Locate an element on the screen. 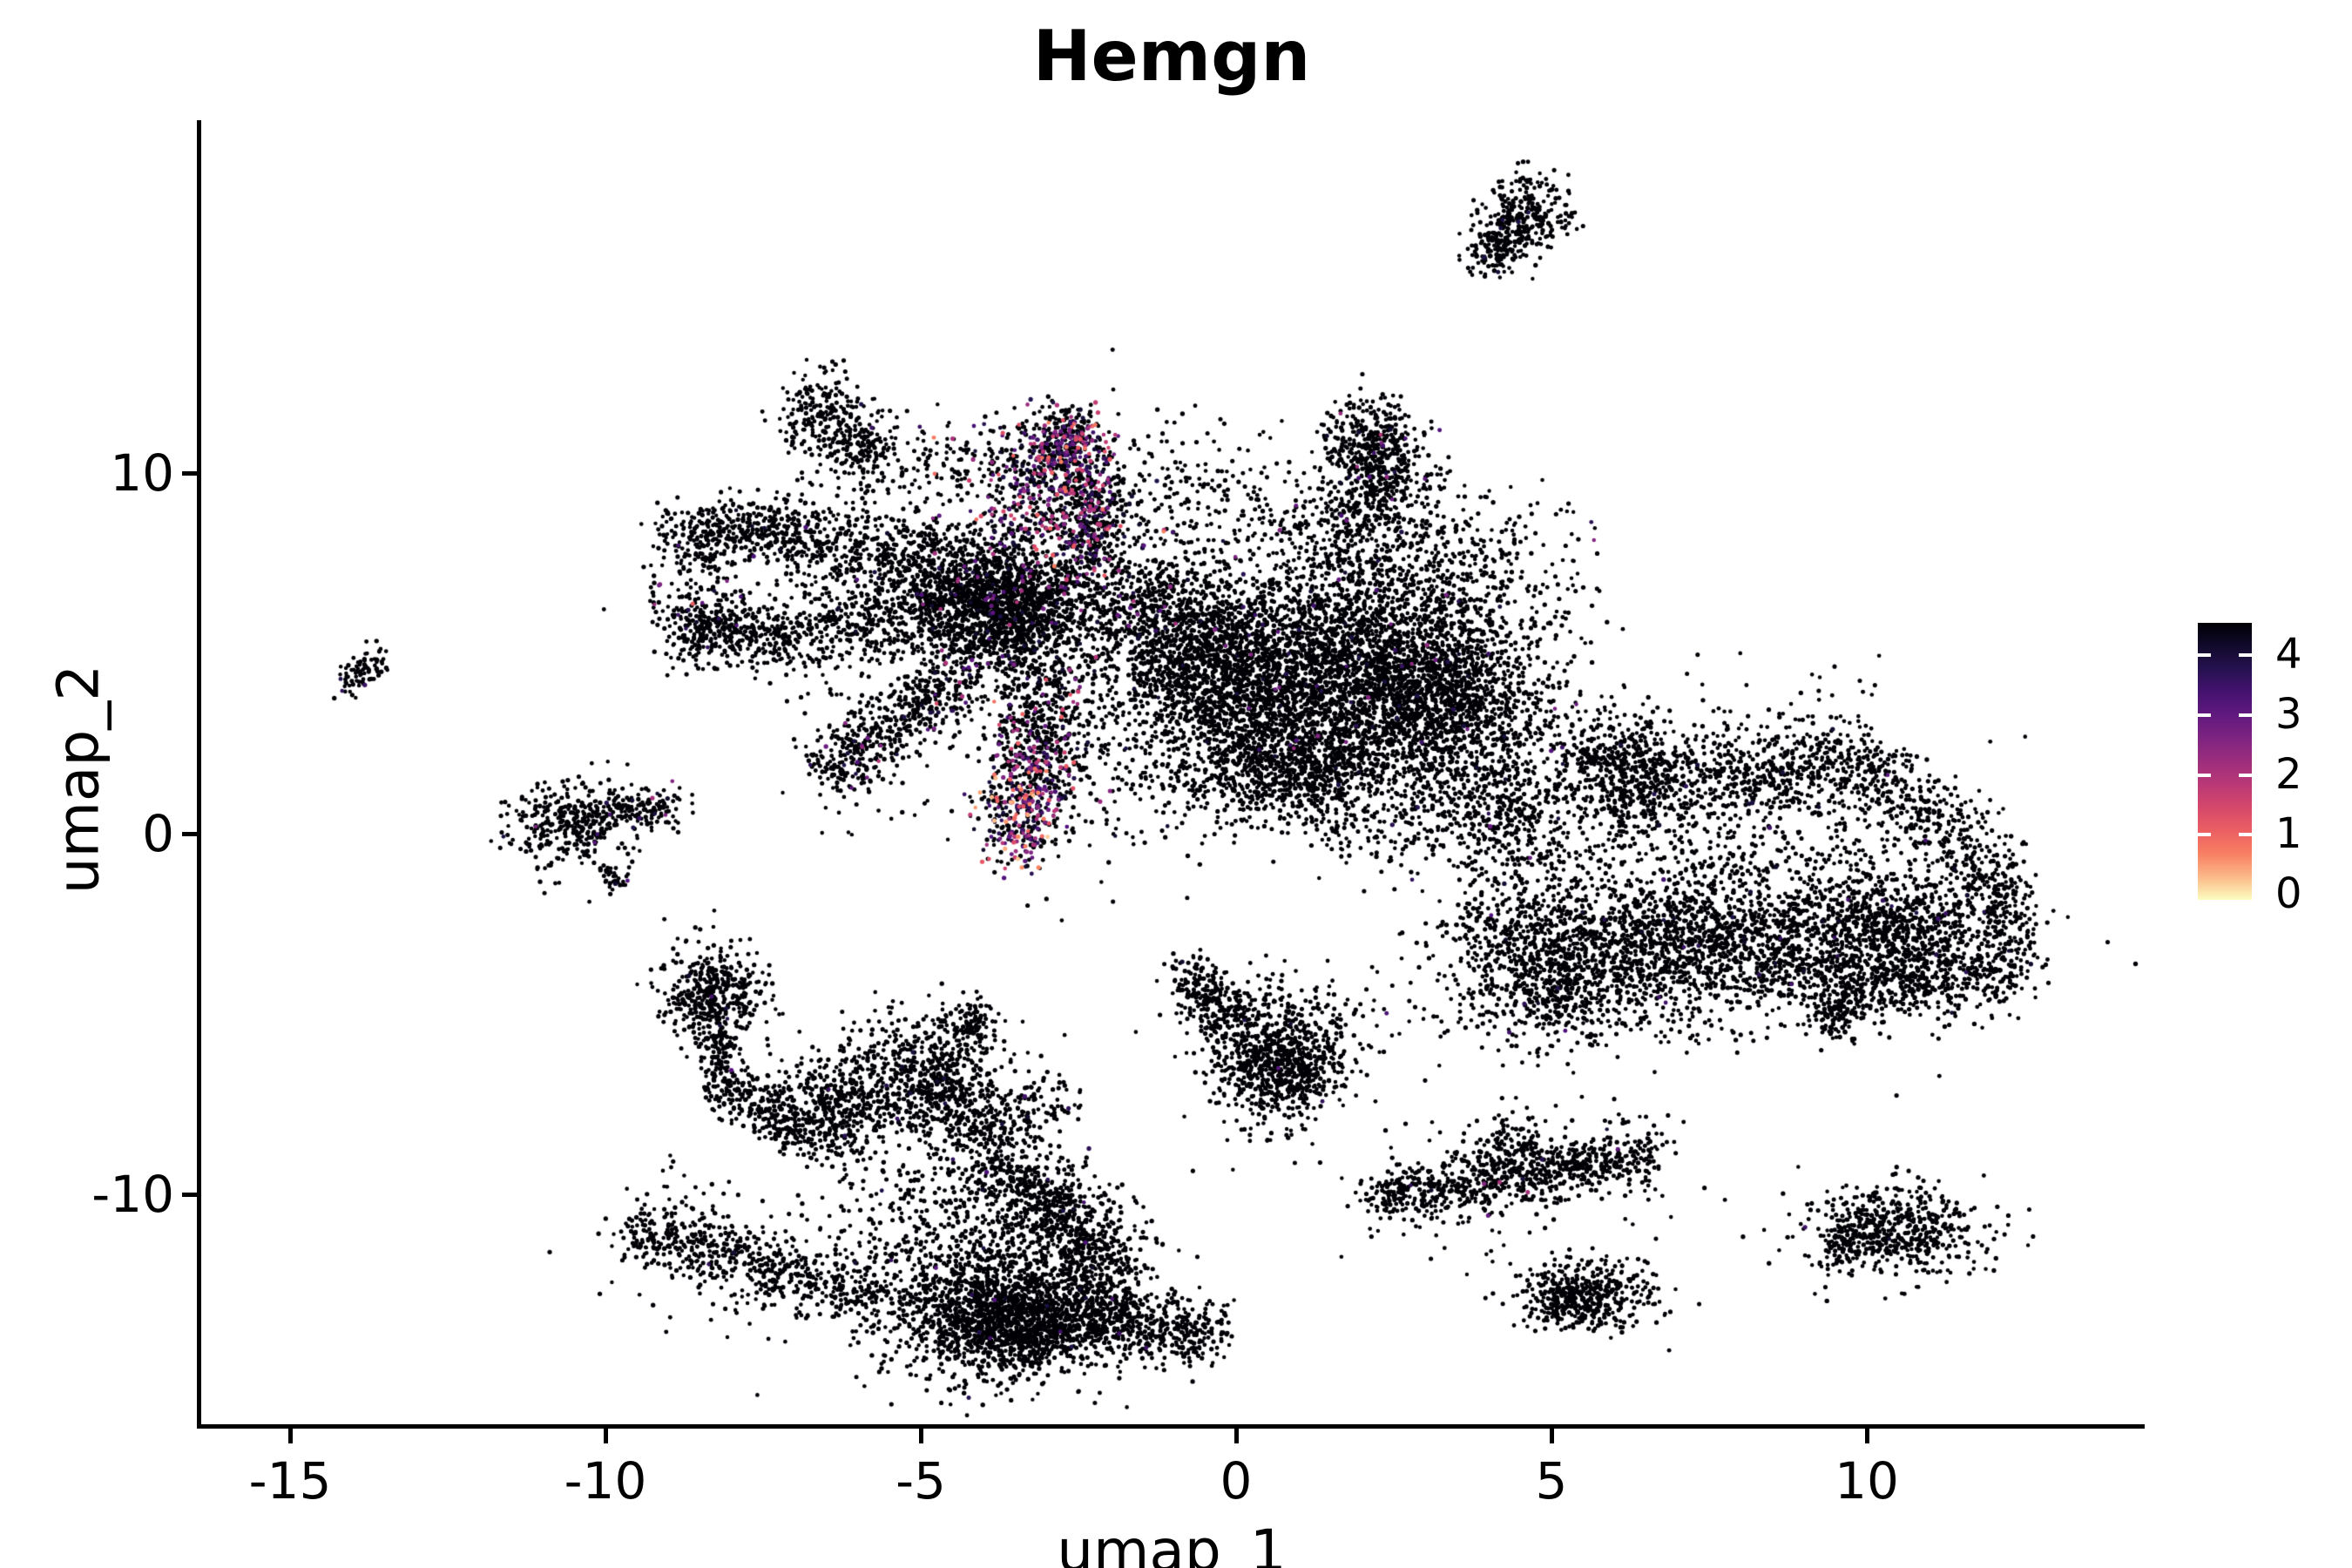 The height and width of the screenshot is (1568, 2352). colorbar-tick-label: 4 is located at coordinates (2288, 654).